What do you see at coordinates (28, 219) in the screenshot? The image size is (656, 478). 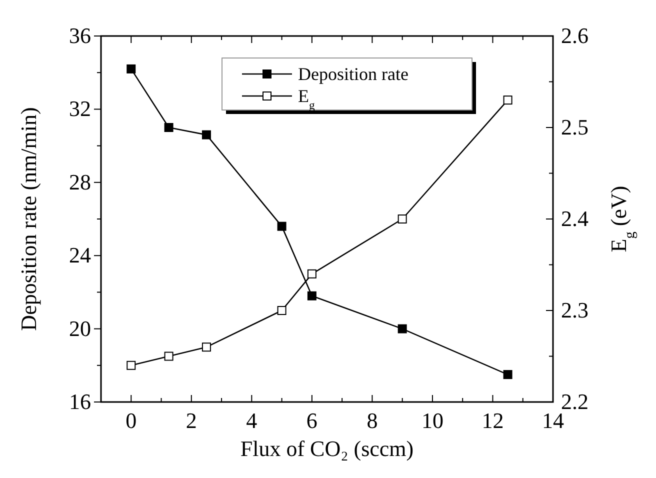 I see `y-axis-title: Deposition rate (nm/min)` at bounding box center [28, 219].